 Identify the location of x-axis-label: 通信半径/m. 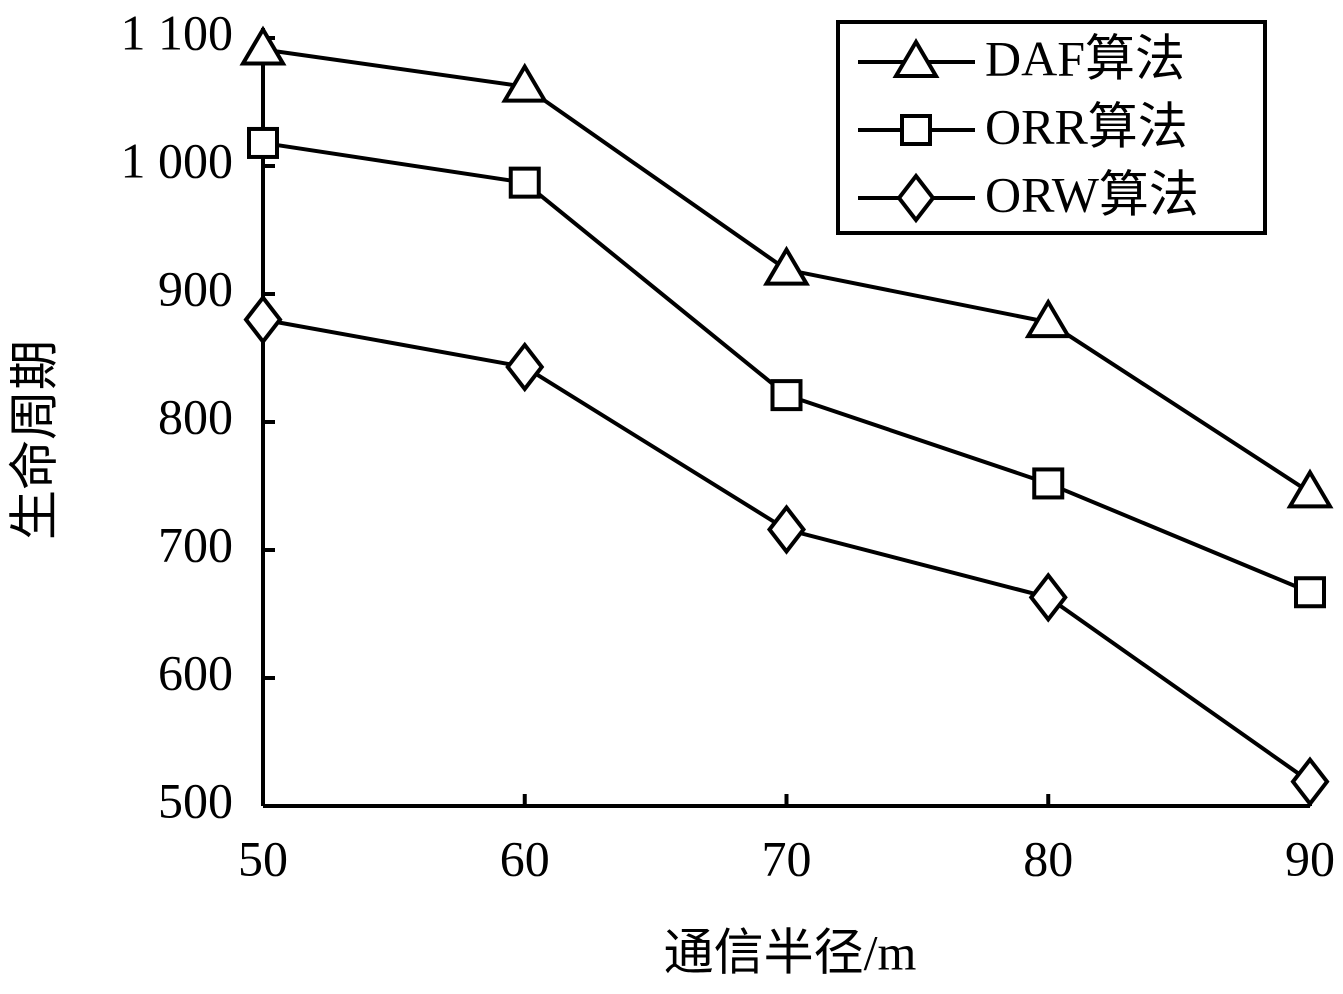
(790, 952).